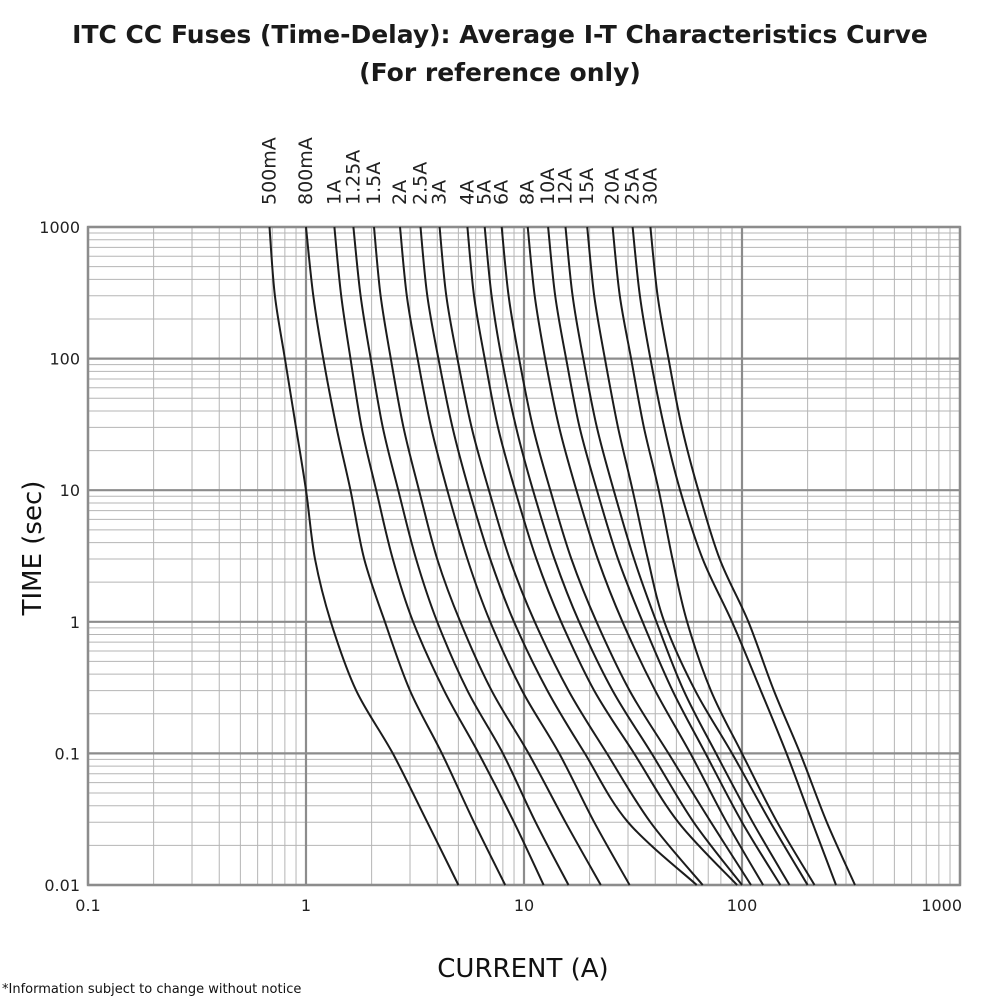  Describe the element at coordinates (613, 186) in the screenshot. I see `series-label-20A: 20A` at that location.